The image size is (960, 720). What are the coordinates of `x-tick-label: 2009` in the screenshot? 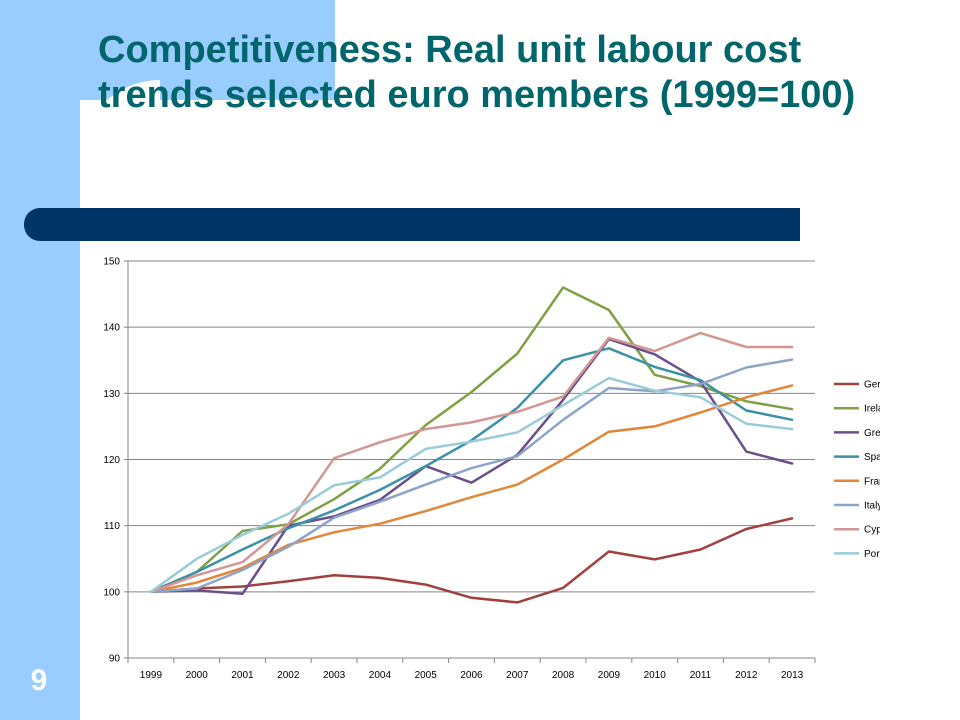 It's located at (609, 675).